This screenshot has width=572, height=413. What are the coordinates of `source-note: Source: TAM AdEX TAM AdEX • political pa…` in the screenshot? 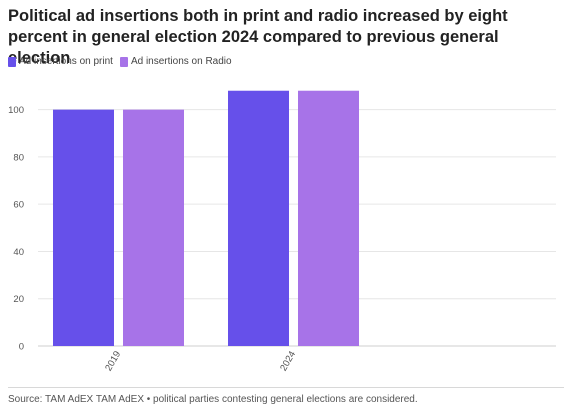 It's located at (213, 399).